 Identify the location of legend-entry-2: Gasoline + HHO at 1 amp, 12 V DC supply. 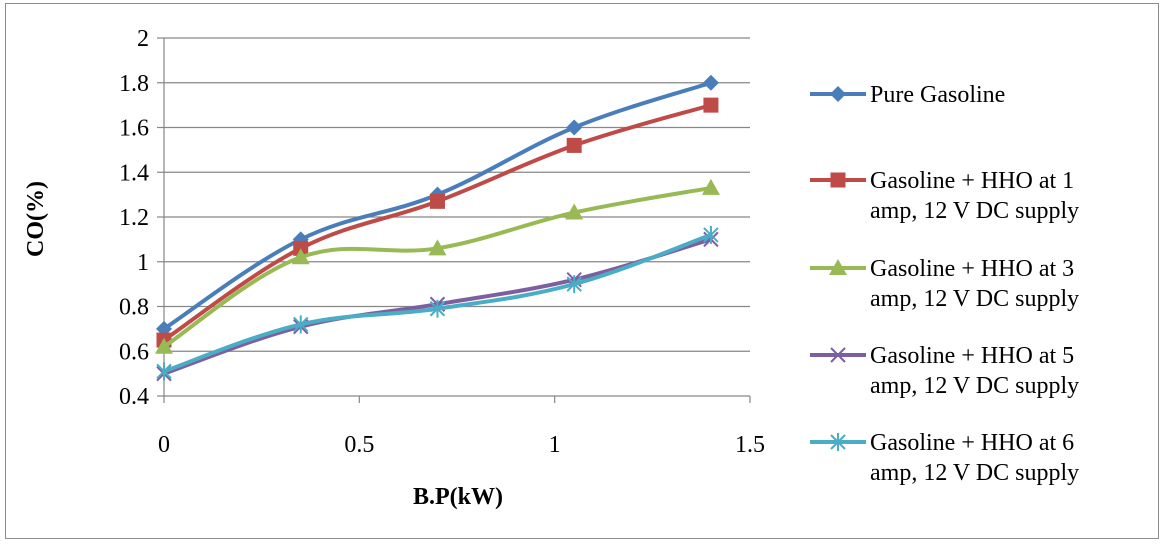
(944, 196).